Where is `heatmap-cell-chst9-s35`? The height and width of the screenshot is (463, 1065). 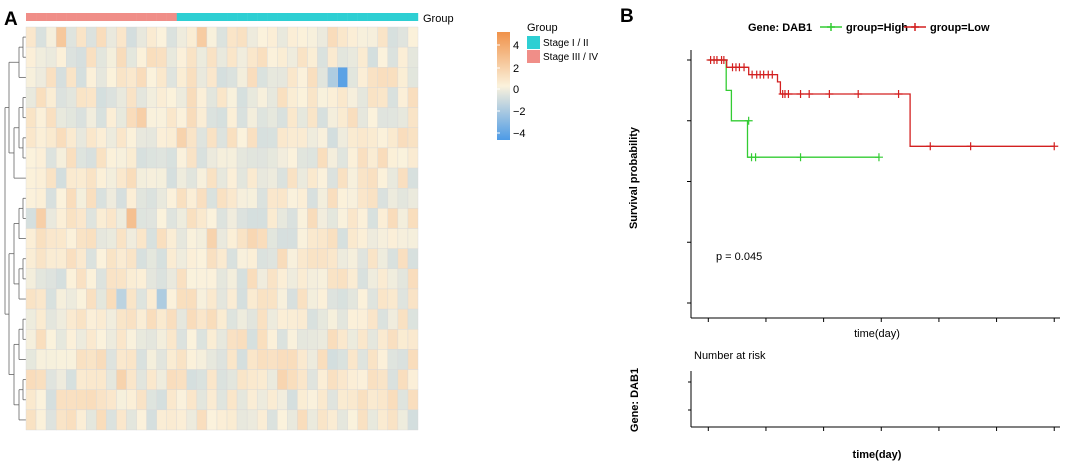
heatmap-cell-chst9-s35 is located at coordinates (121, 359).